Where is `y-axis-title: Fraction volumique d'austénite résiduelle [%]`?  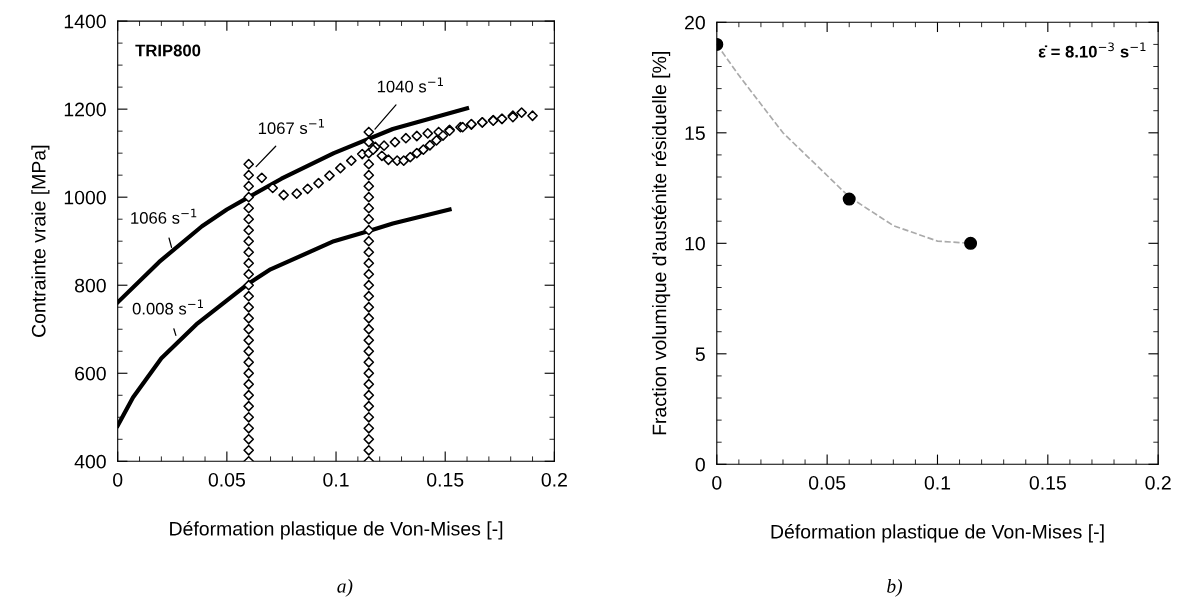 y-axis-title: Fraction volumique d'austénite résiduelle [%] is located at coordinates (661, 243).